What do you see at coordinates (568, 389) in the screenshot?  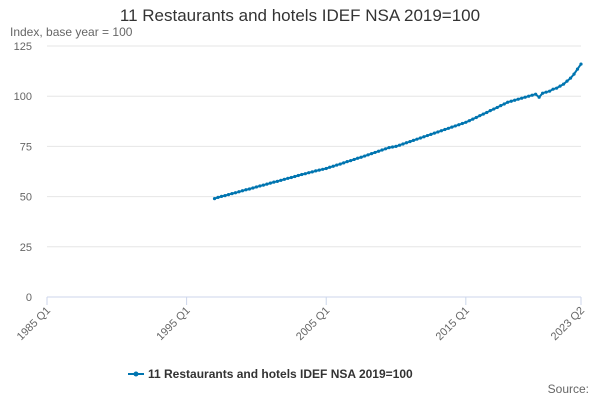 I see `source: Source:` at bounding box center [568, 389].